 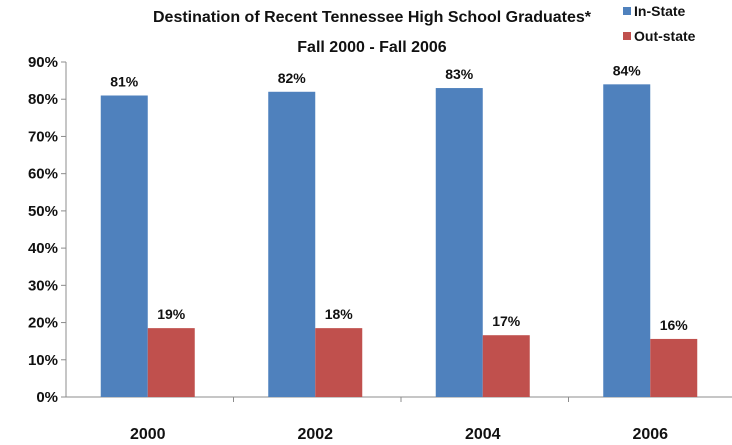 What do you see at coordinates (674, 367) in the screenshot?
I see `bar-out-state-2006` at bounding box center [674, 367].